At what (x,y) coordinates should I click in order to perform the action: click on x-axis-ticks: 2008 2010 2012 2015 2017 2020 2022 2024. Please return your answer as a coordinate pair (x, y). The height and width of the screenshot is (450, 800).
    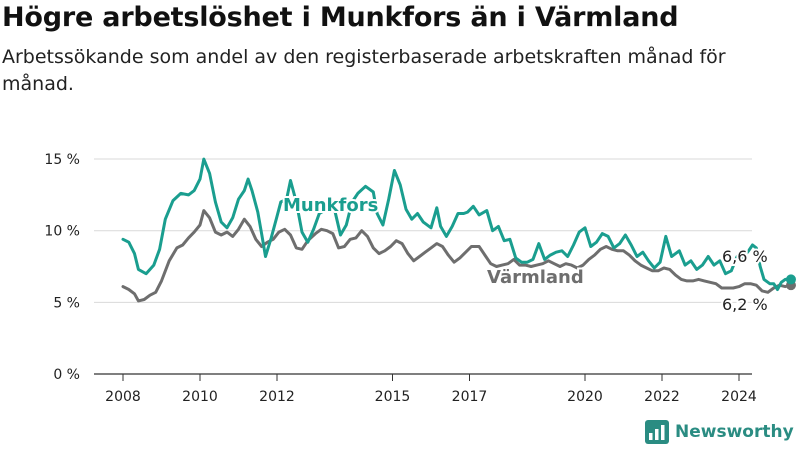
    Looking at the image, I should click on (431, 389).